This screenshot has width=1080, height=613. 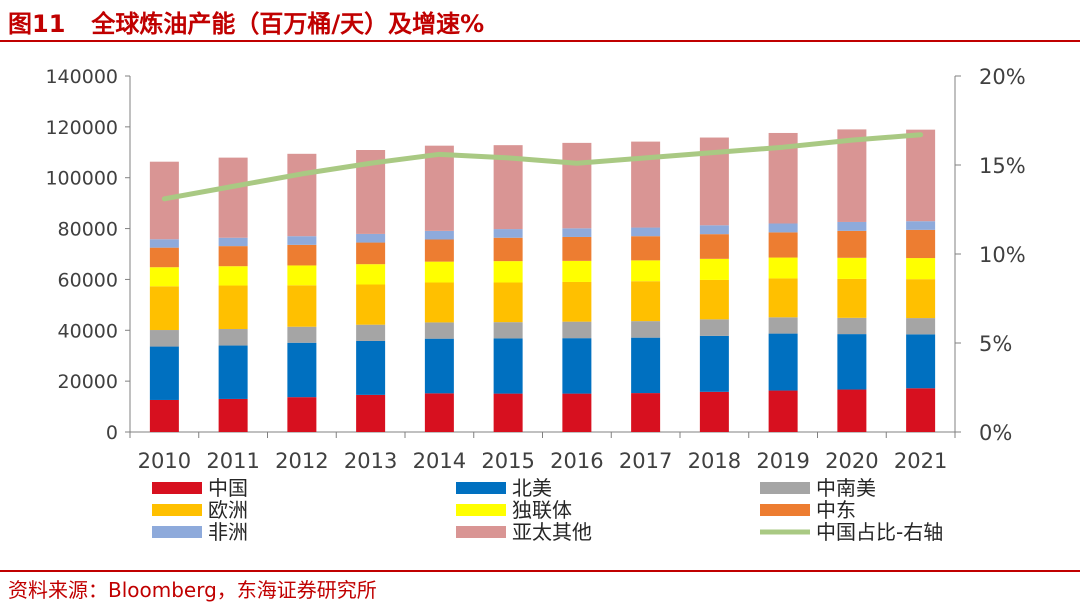 I want to click on legend-label: 北美, so click(x=532, y=488).